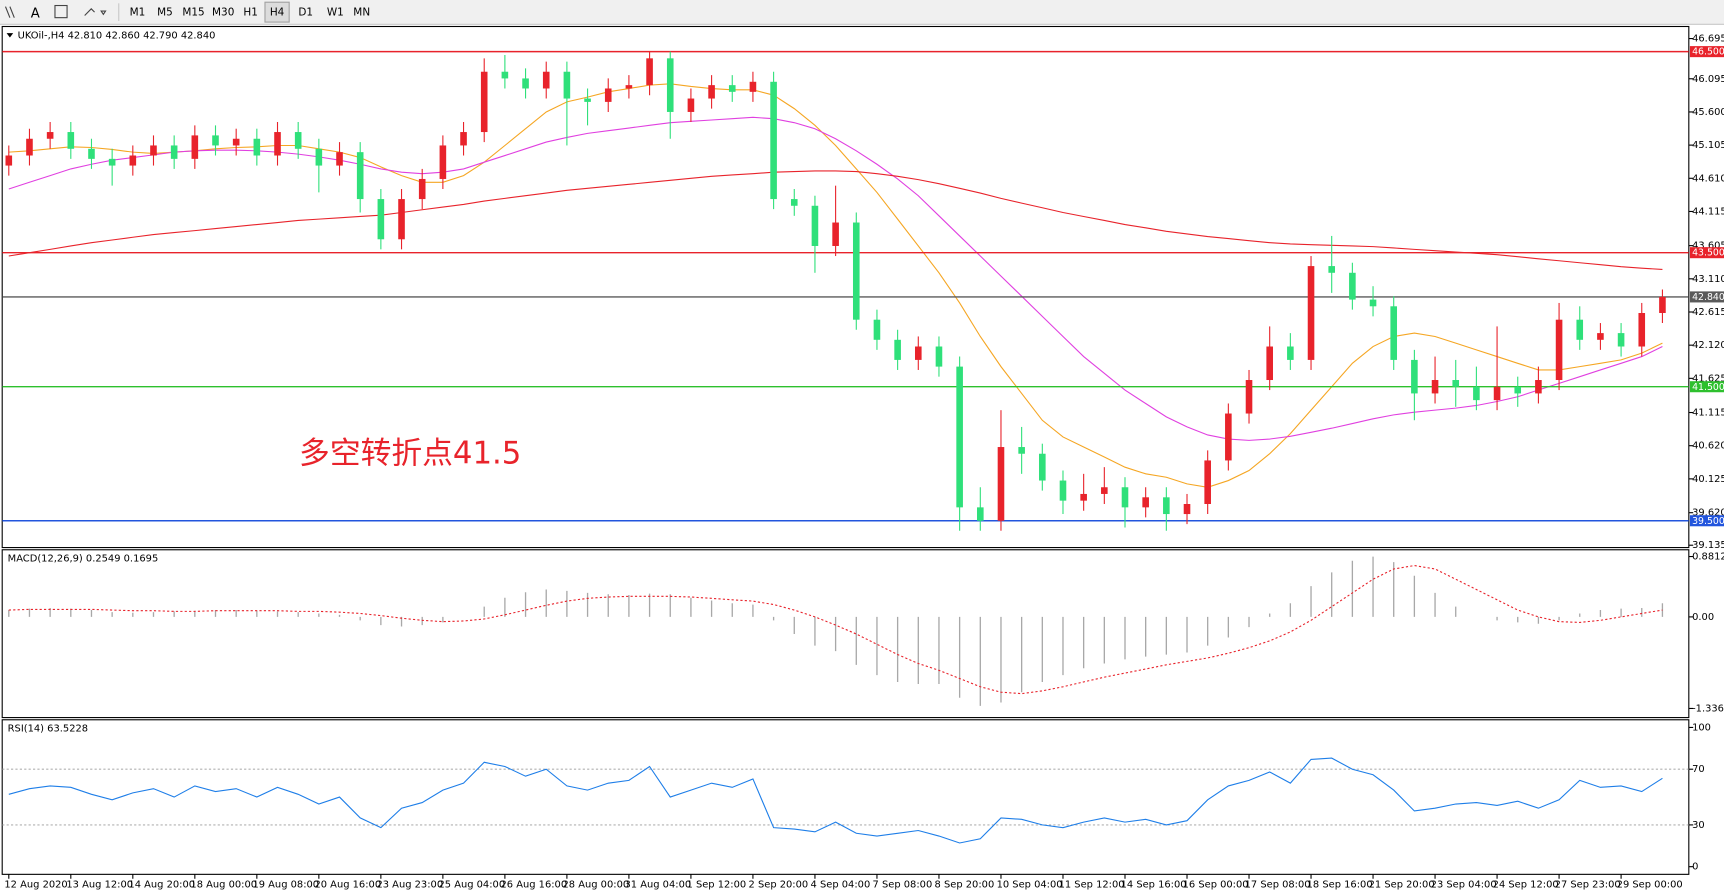 The width and height of the screenshot is (1724, 892). I want to click on x-tick-label: 8 Sep 20:00, so click(965, 884).